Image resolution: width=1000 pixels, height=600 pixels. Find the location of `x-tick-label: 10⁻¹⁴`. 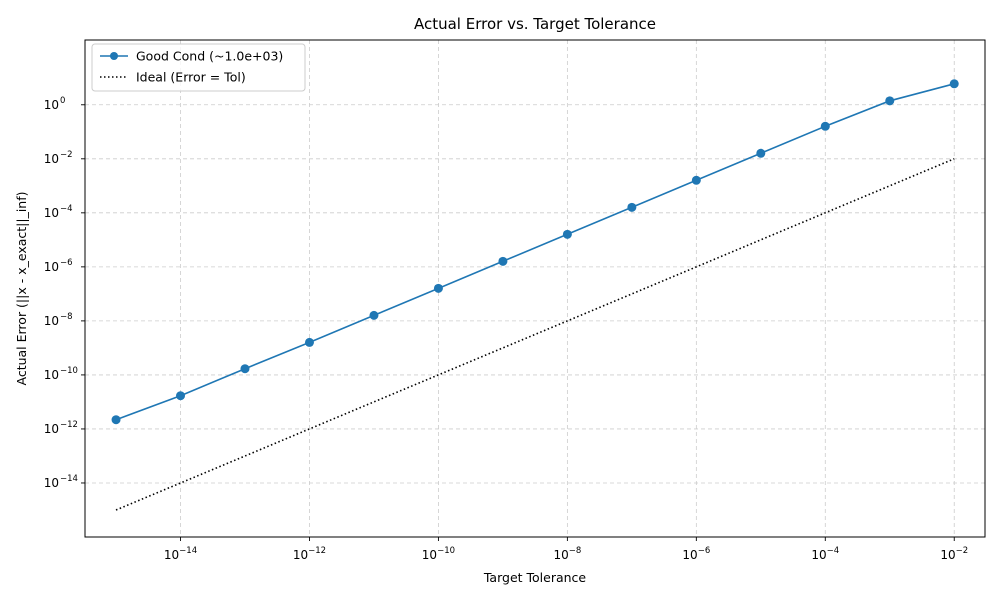

x-tick-label: 10⁻¹⁴ is located at coordinates (180, 554).